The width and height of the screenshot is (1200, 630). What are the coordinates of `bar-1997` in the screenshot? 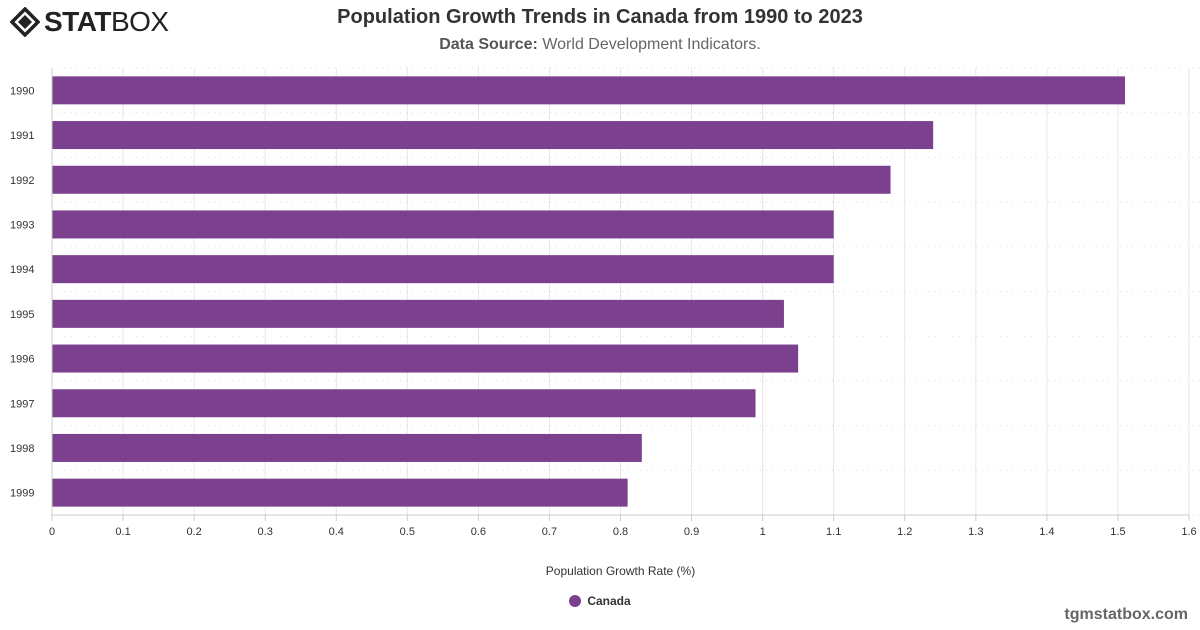 It's located at (404, 403).